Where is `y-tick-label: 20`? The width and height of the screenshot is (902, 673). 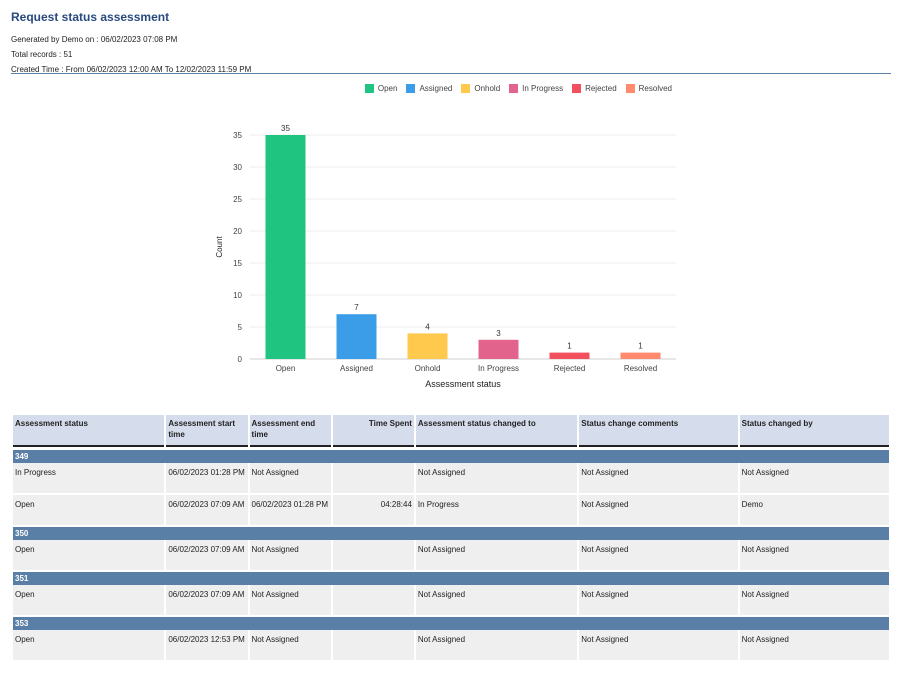 y-tick-label: 20 is located at coordinates (237, 231).